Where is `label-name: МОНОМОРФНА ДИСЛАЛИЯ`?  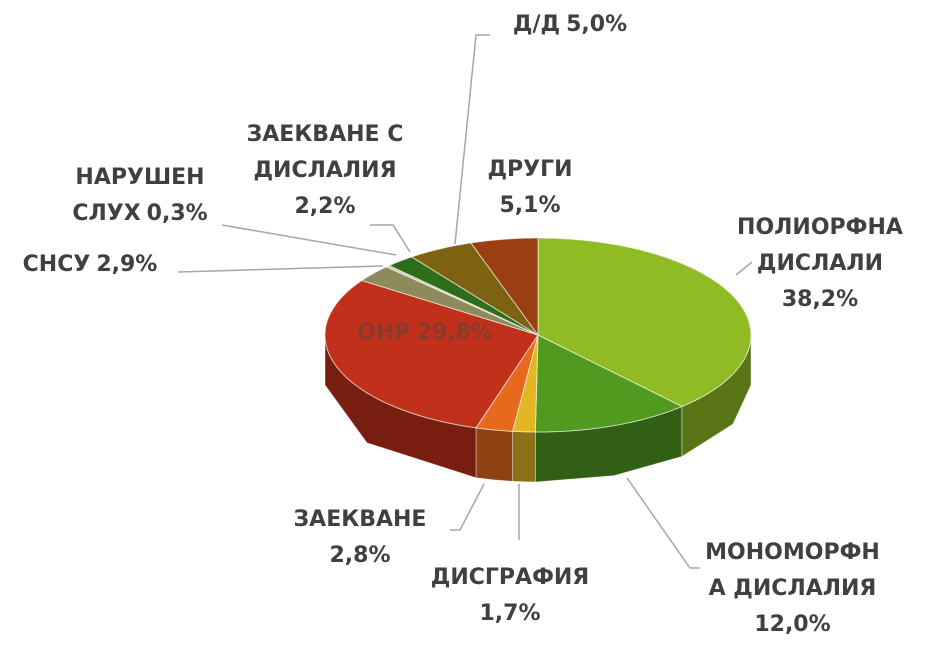 label-name: МОНОМОРФНА ДИСЛАЛИЯ is located at coordinates (792, 570).